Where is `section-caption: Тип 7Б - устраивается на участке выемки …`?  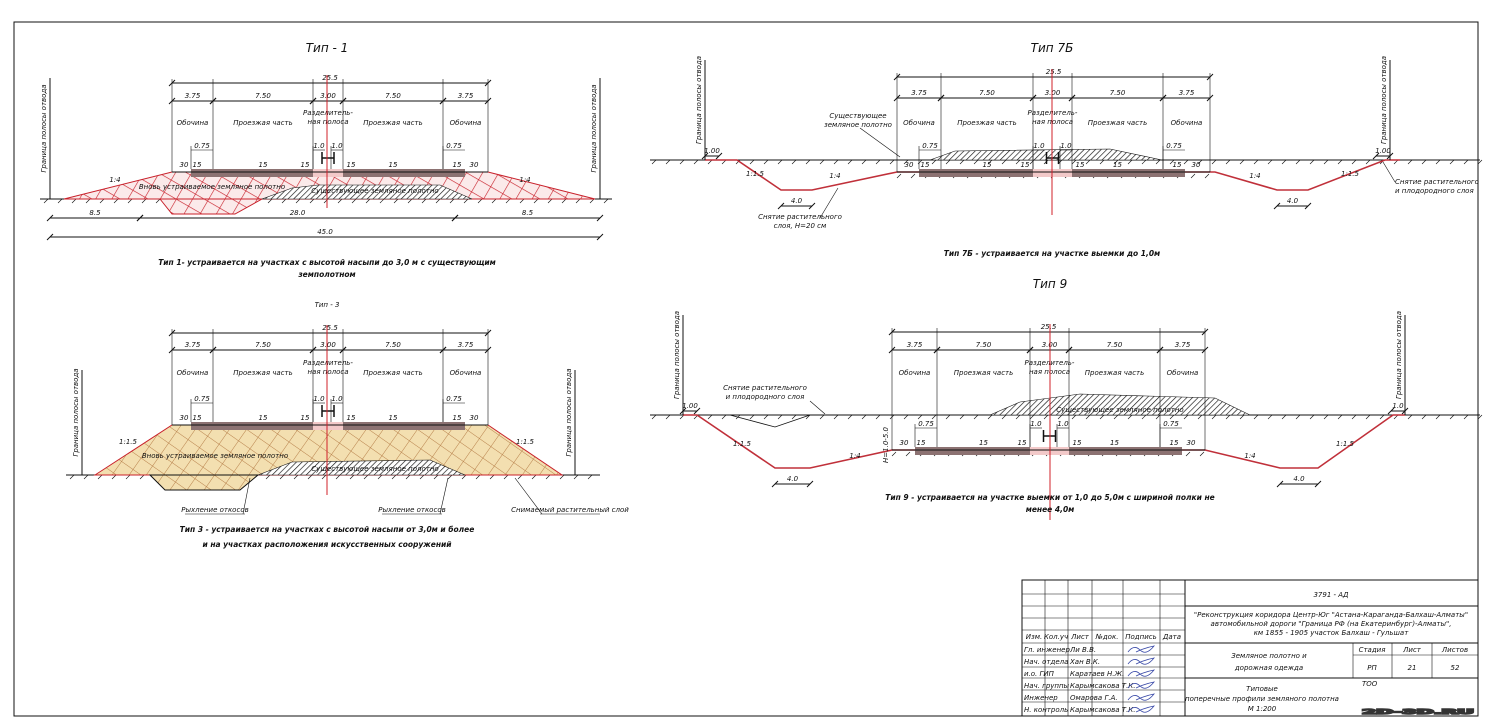
section-caption: Тип 7Б - устраивается на участке выемки … is located at coordinates (1052, 253).